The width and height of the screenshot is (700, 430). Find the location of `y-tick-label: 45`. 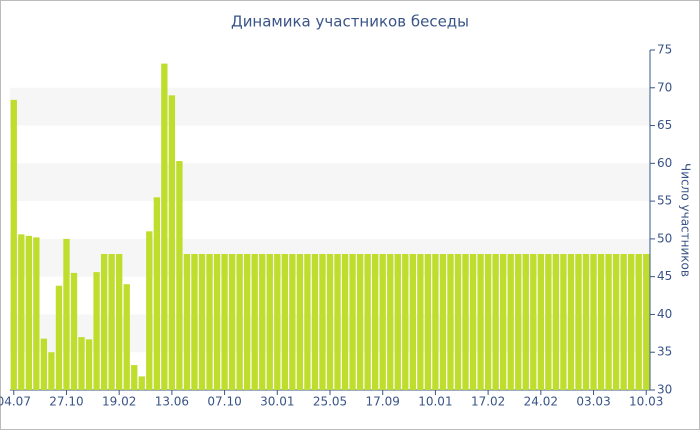

y-tick-label: 45 is located at coordinates (664, 276).